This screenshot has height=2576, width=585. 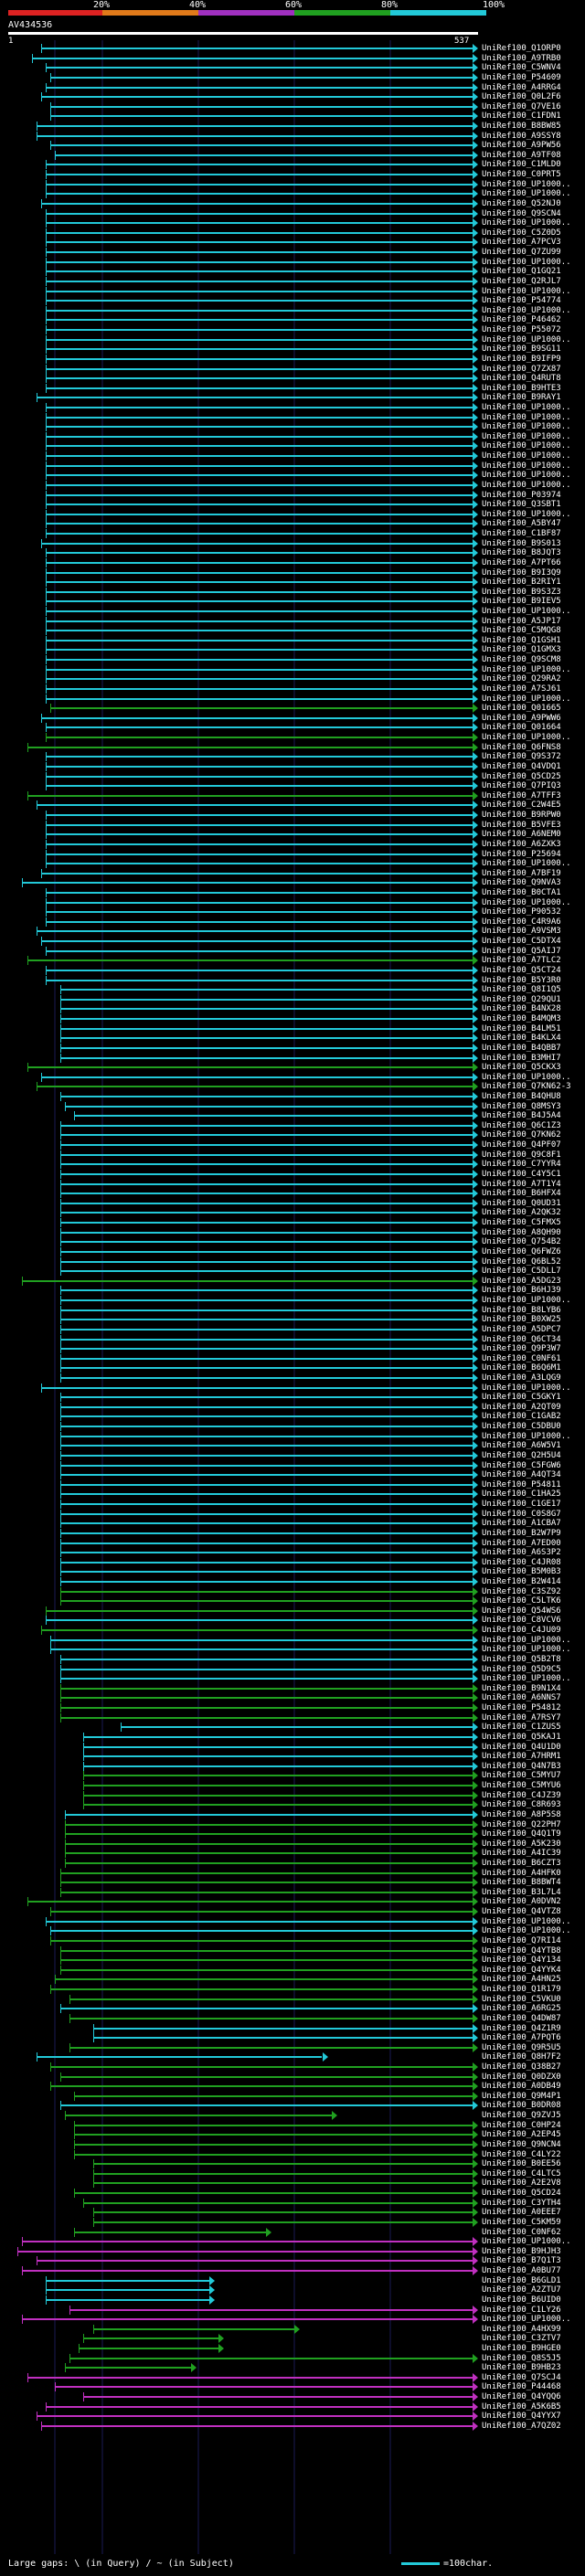 What do you see at coordinates (293, 1543) in the screenshot?
I see `hit-row: UniRef100_A7ED00` at bounding box center [293, 1543].